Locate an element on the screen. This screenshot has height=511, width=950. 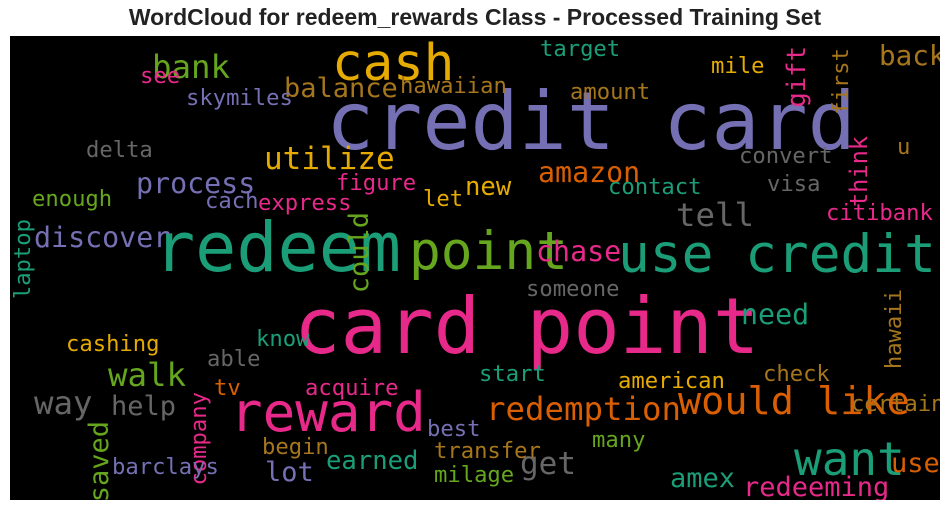
word-contact: contact is located at coordinates (655, 187).